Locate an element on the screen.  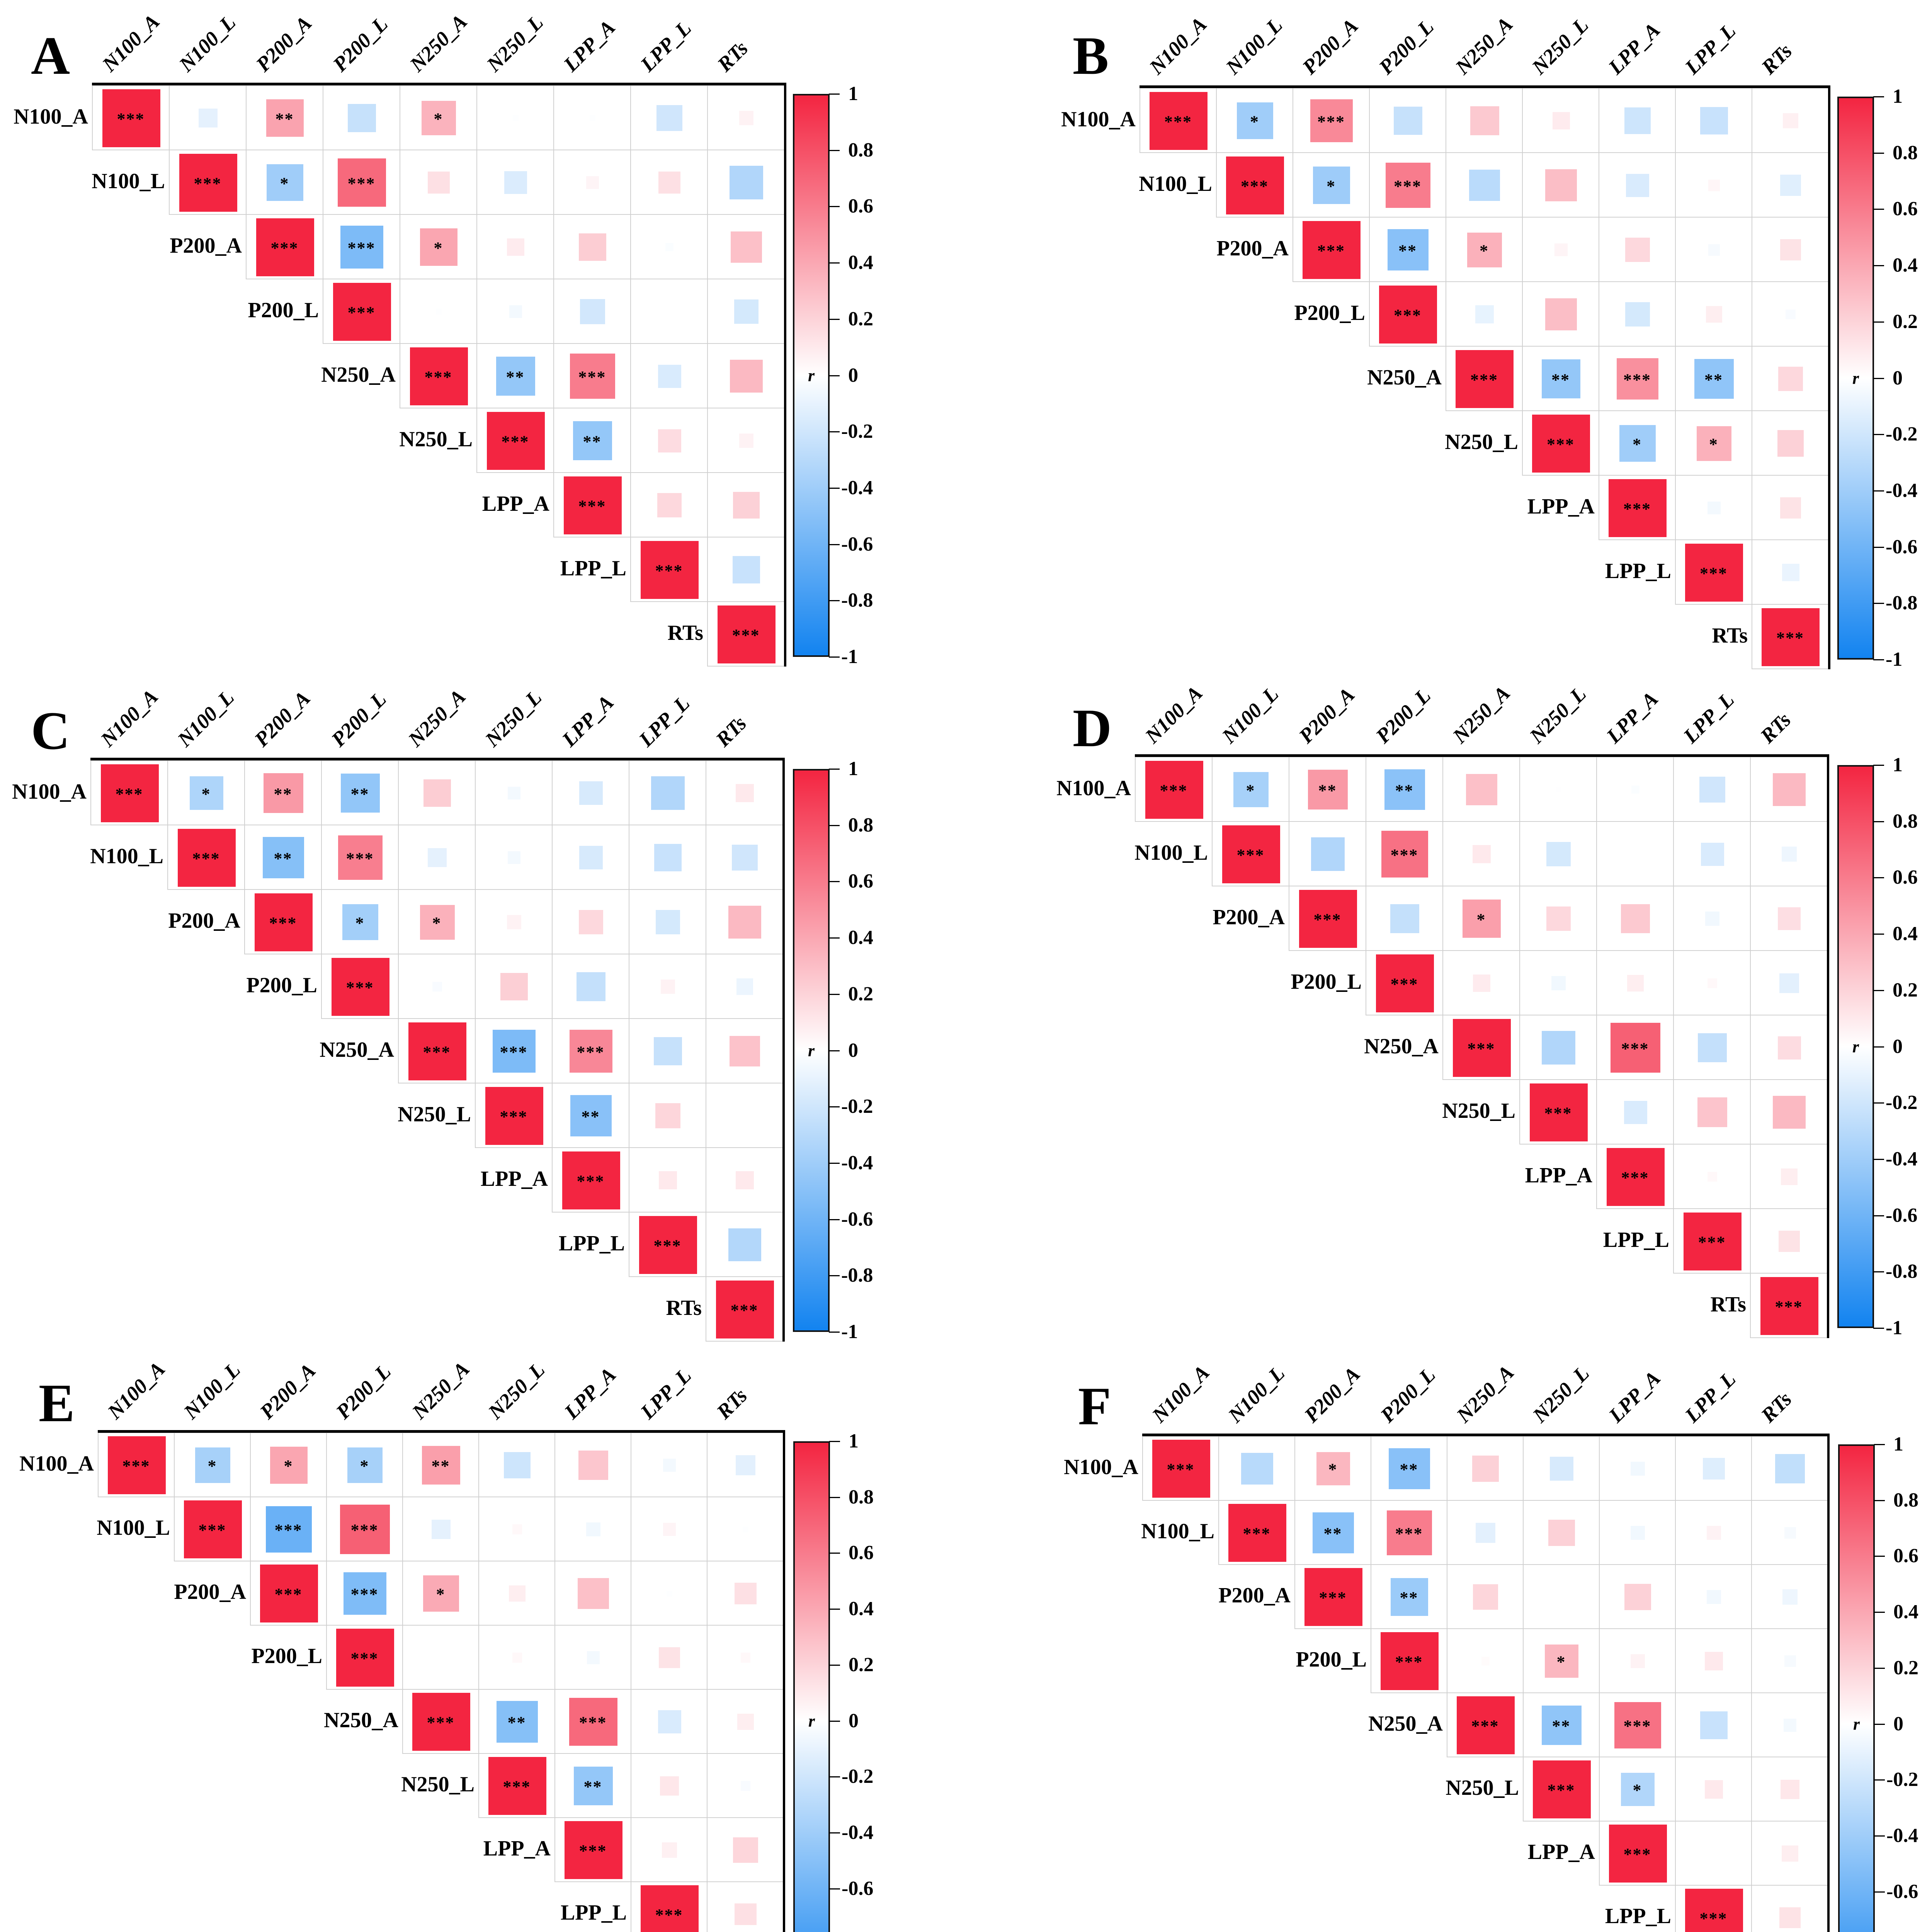
colorbar-tick-label: -0.4 is located at coordinates (858, 1832).